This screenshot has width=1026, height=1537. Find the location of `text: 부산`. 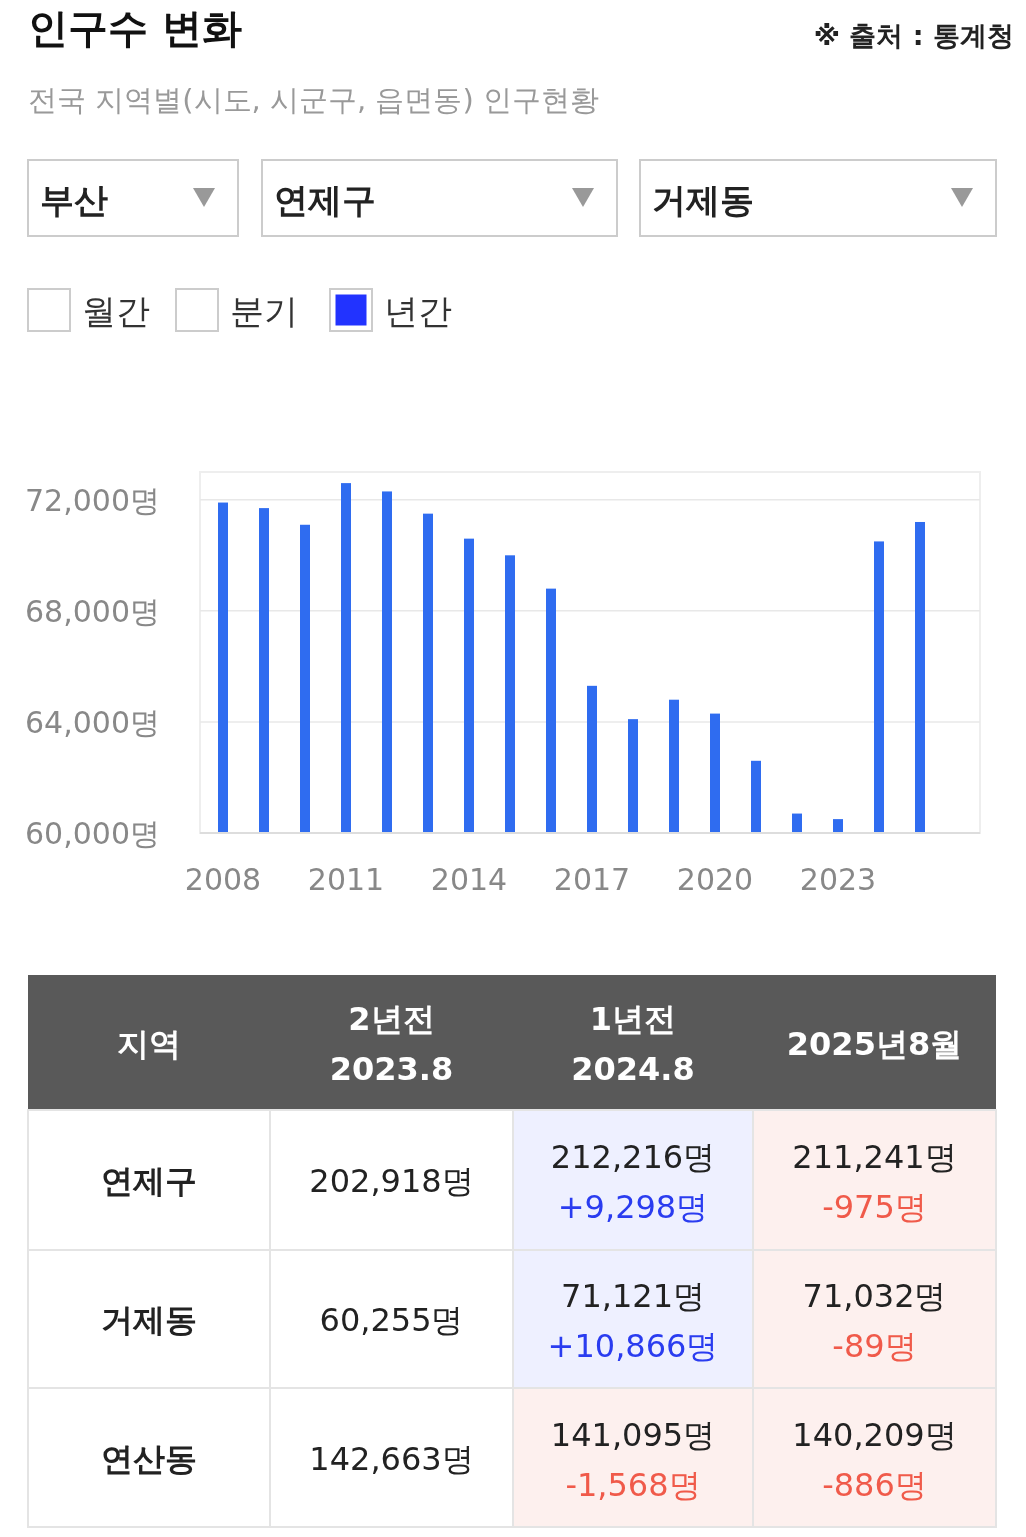

text: 부산 is located at coordinates (74, 200).